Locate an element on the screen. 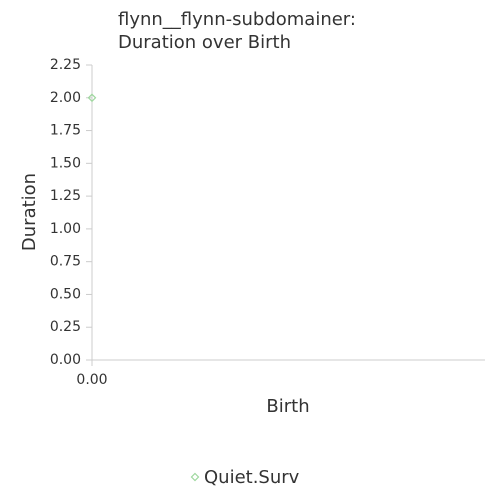  x-tick-label: 0.00 is located at coordinates (91, 380).